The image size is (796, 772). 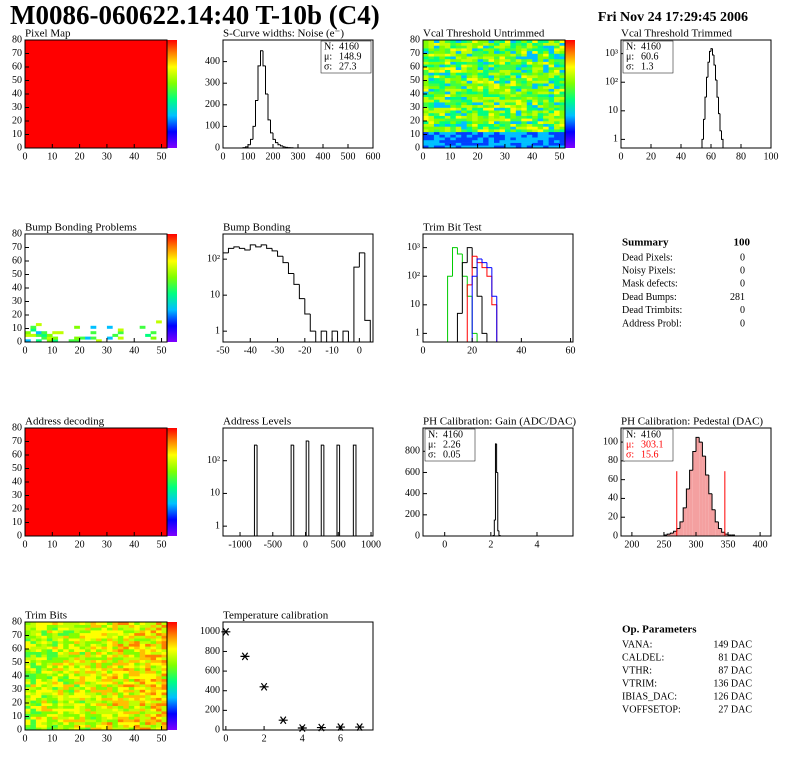 I want to click on panel-title: Pixel Map, so click(x=48, y=34).